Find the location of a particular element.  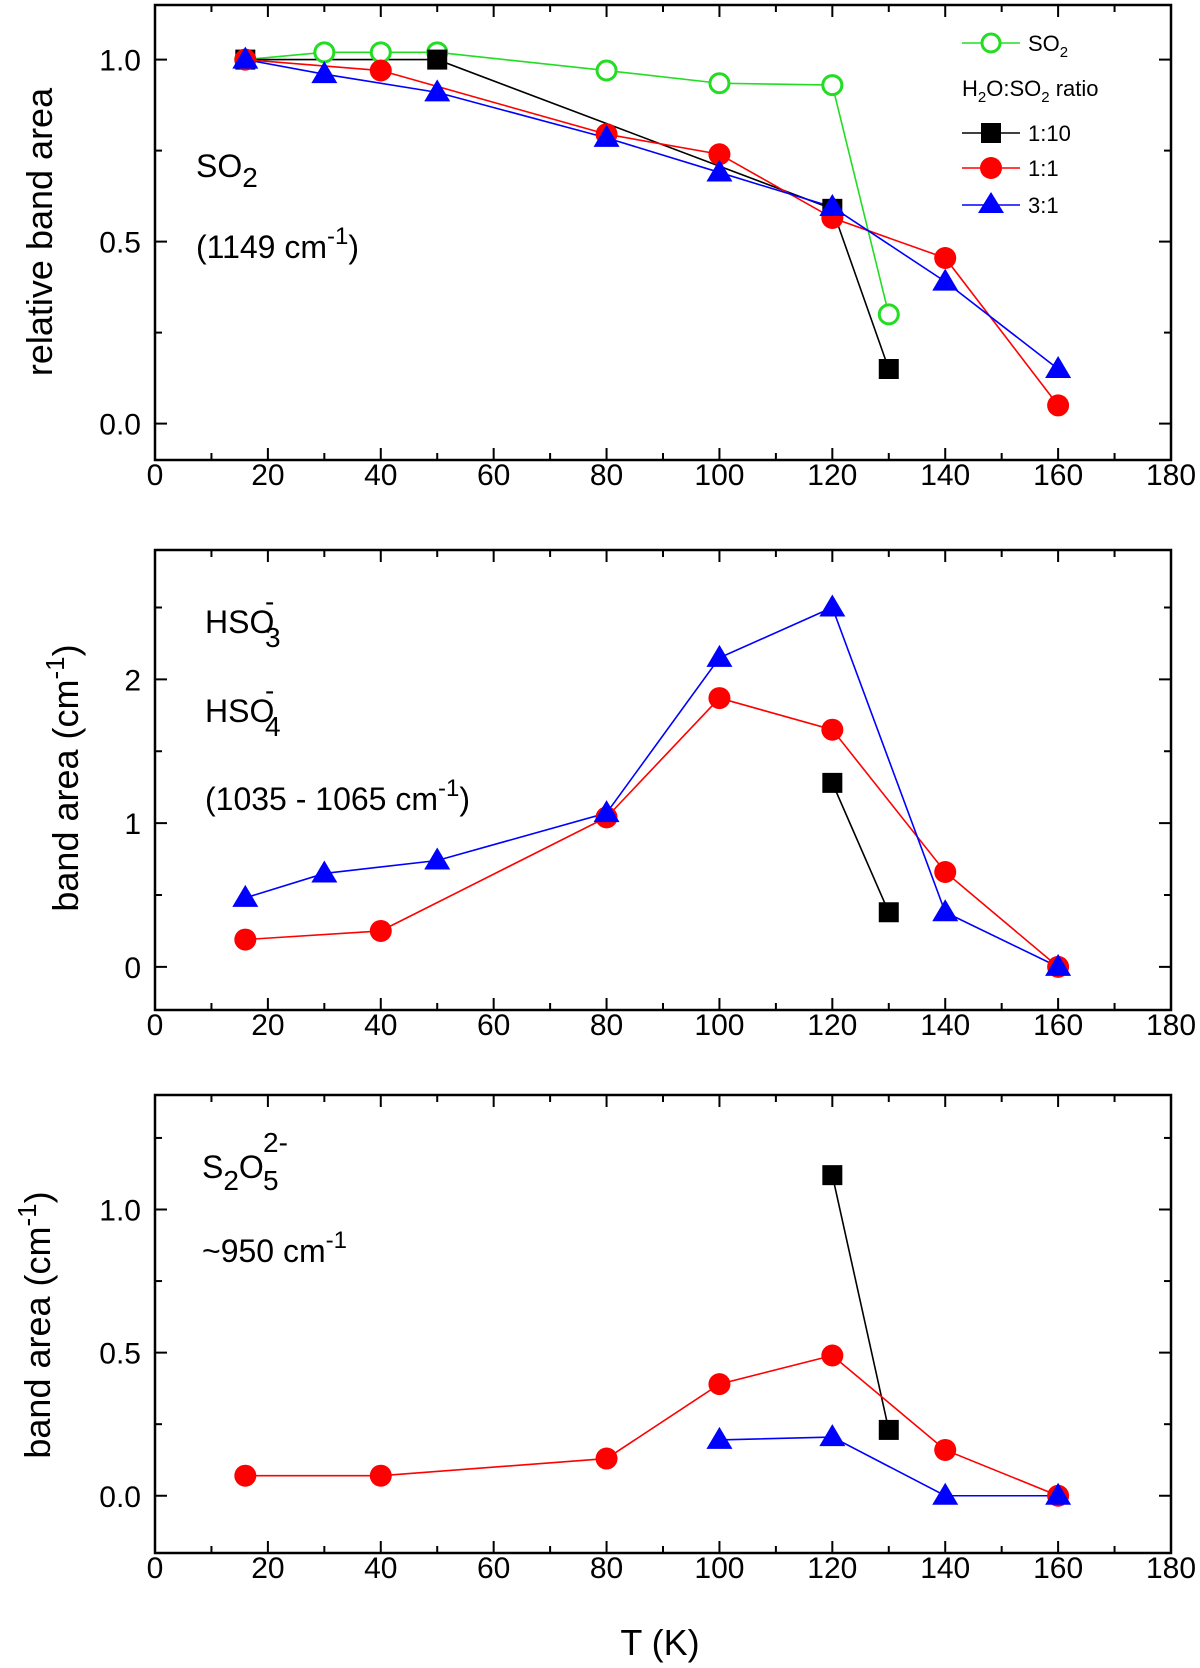

panel-1-ytick-labels: 0.0 0.5 1.0 is located at coordinates (120, 243).